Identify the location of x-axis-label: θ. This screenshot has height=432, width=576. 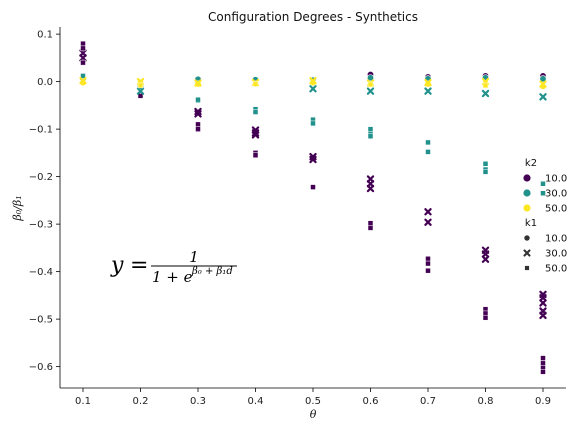
(313, 414).